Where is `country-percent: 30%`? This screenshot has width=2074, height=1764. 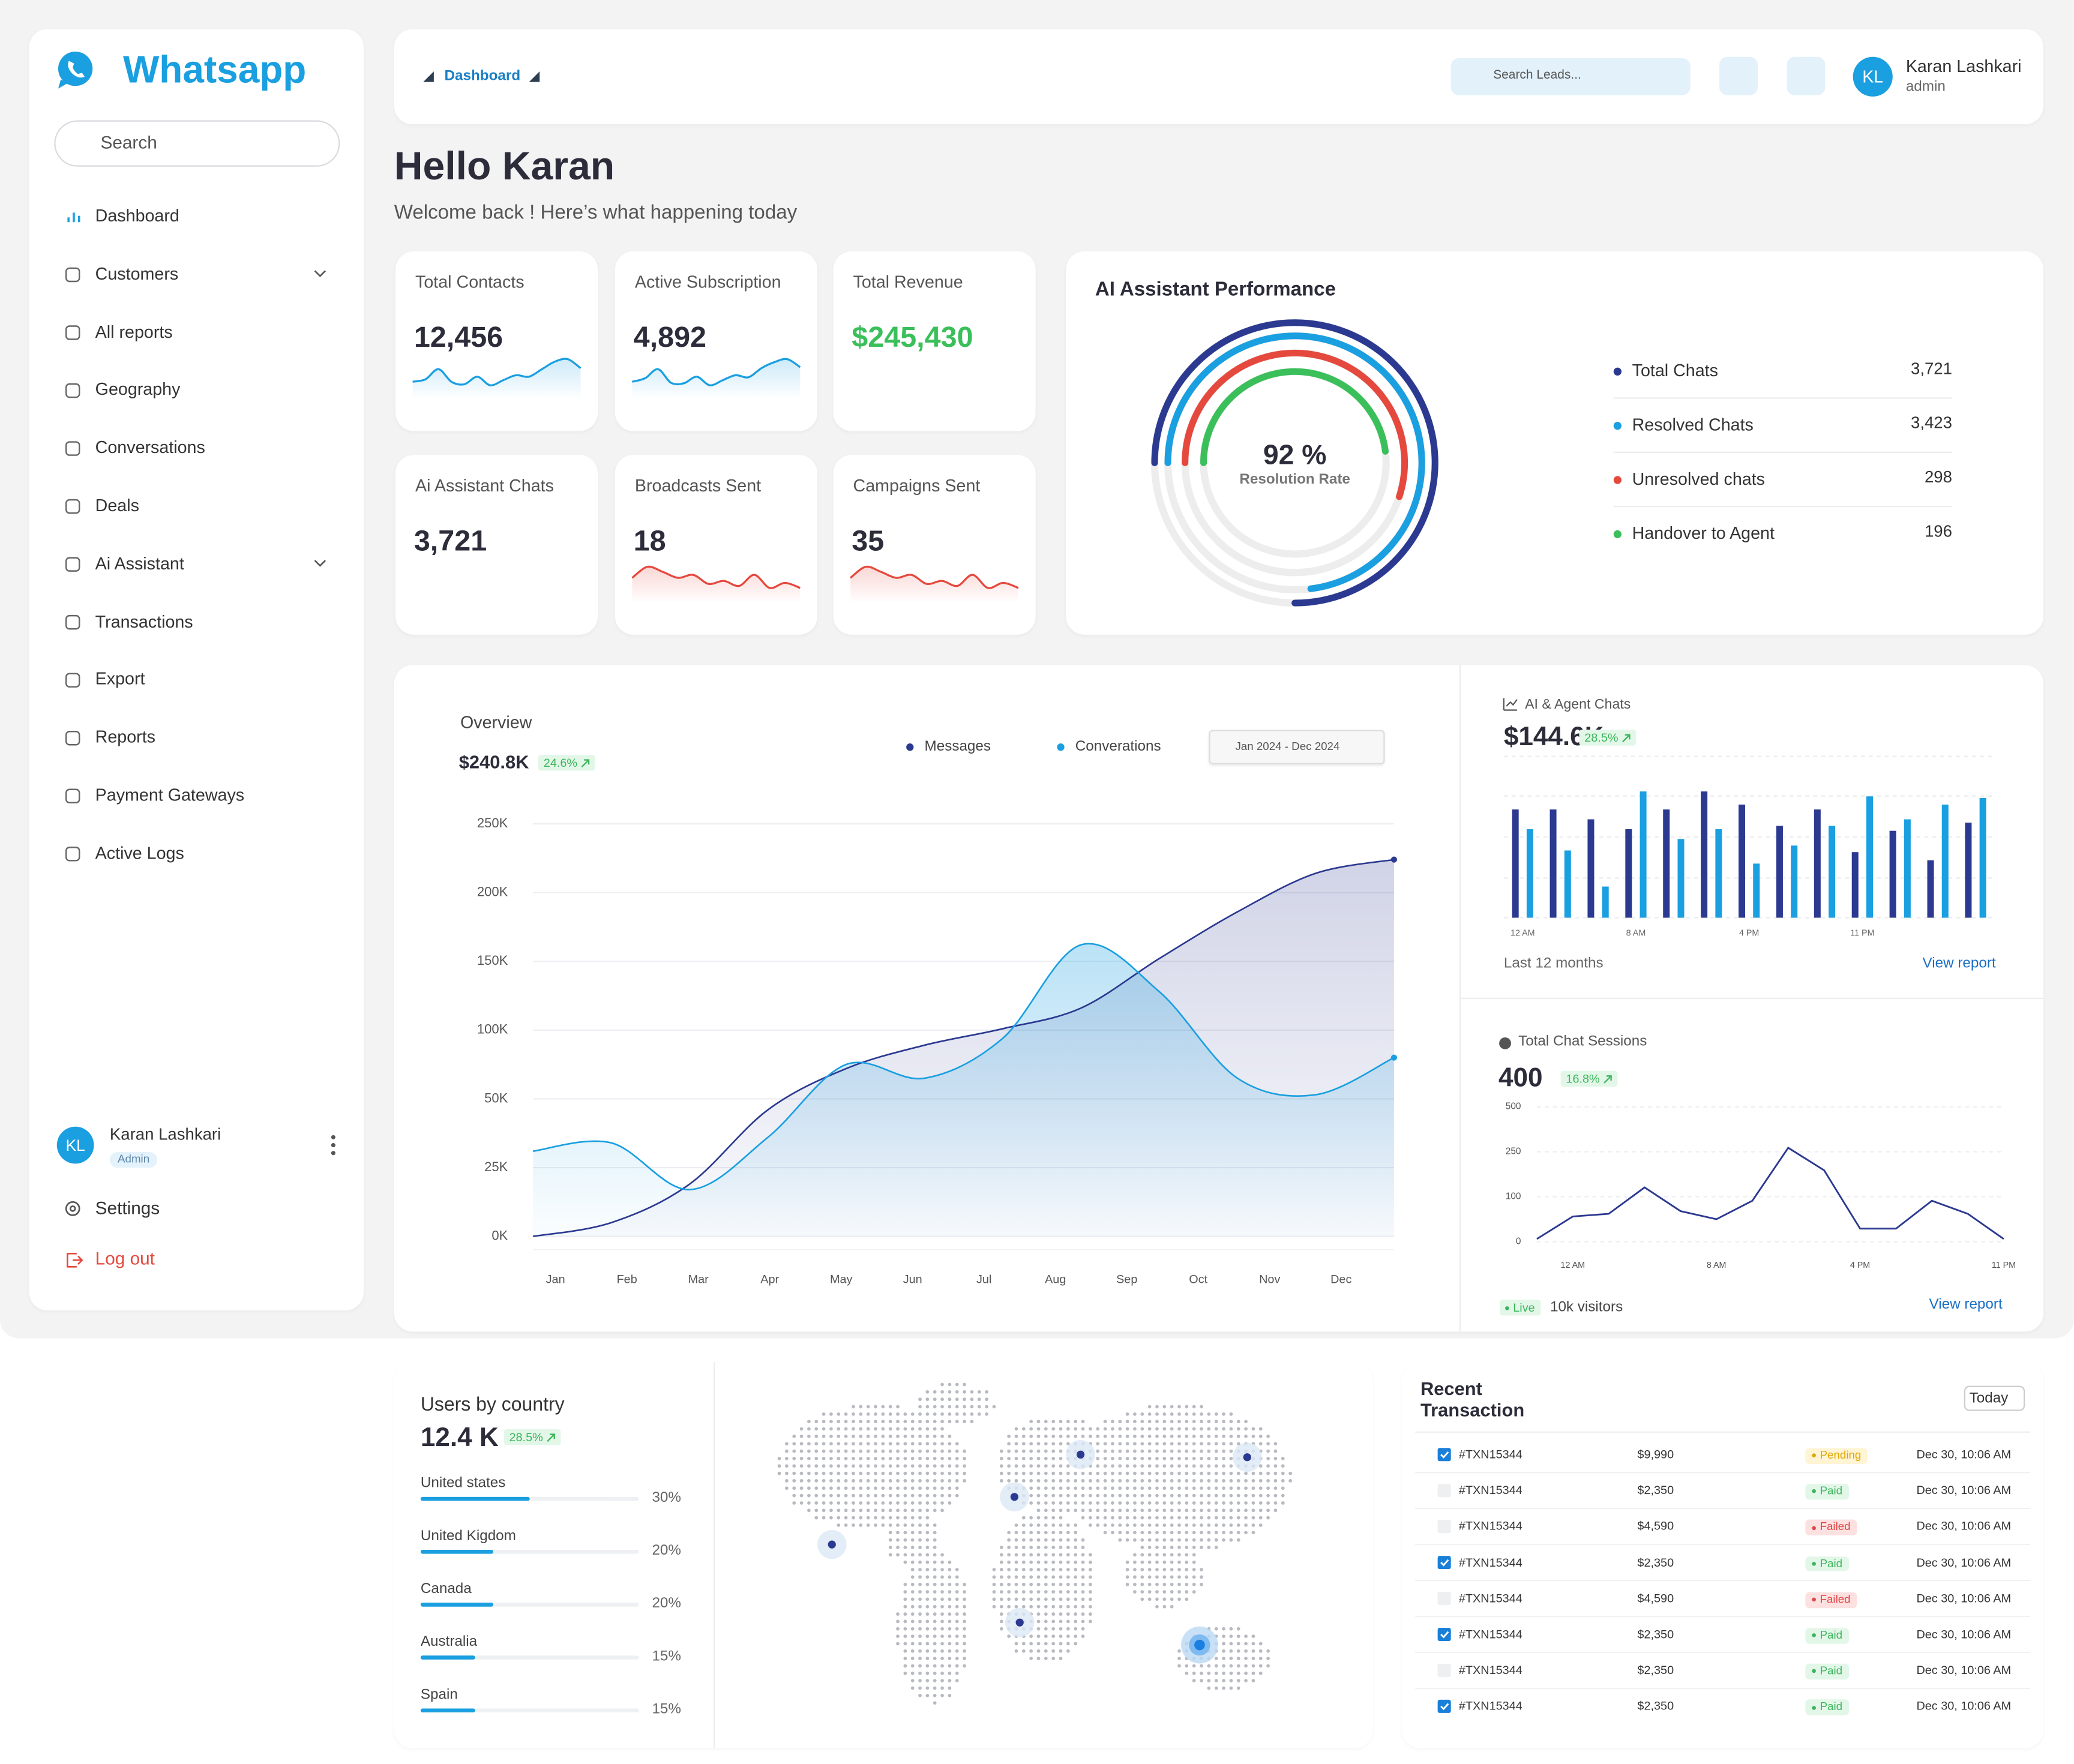 country-percent: 30% is located at coordinates (667, 1498).